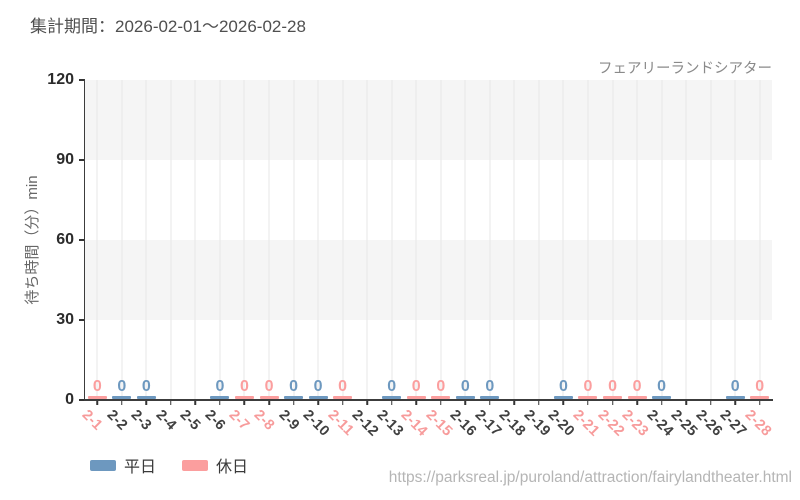 The height and width of the screenshot is (500, 800). Describe the element at coordinates (244, 386) in the screenshot. I see `bar-label-2-7: 0` at that location.